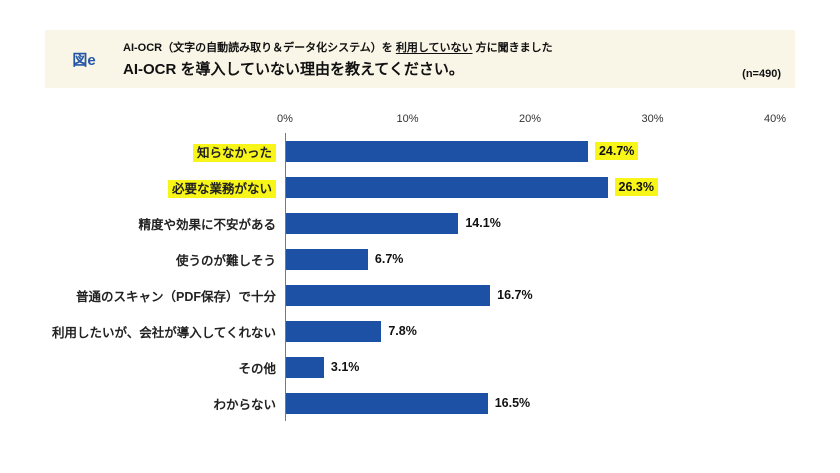  I want to click on category-label: 普通のスキャン（PDF保存）で十分, so click(175, 296).